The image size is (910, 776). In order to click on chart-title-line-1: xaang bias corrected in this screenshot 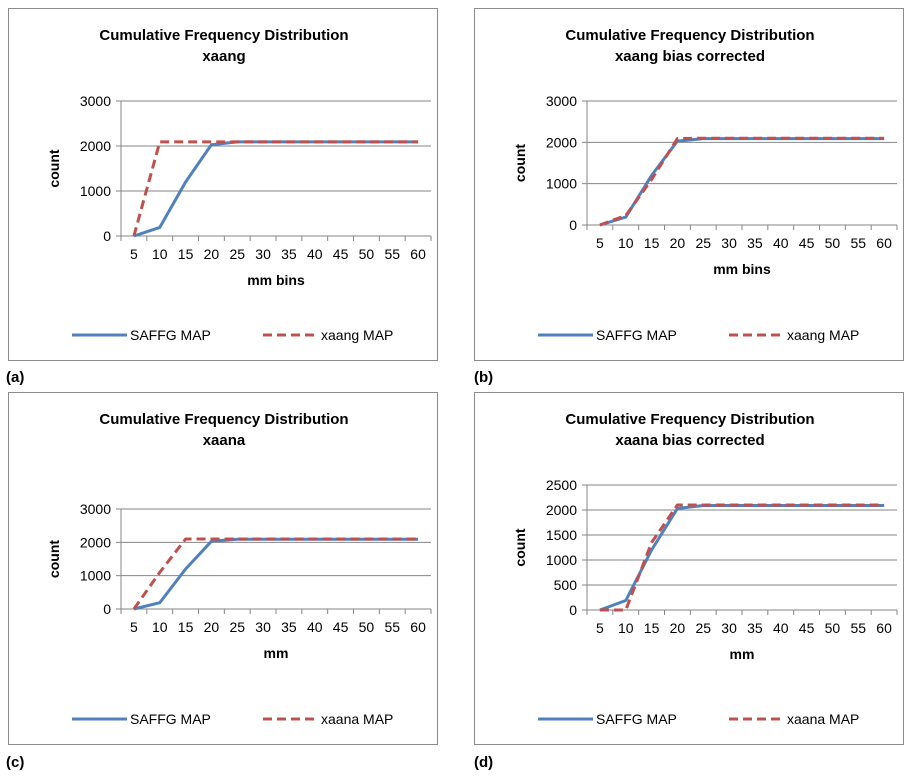, I will do `click(690, 56)`.